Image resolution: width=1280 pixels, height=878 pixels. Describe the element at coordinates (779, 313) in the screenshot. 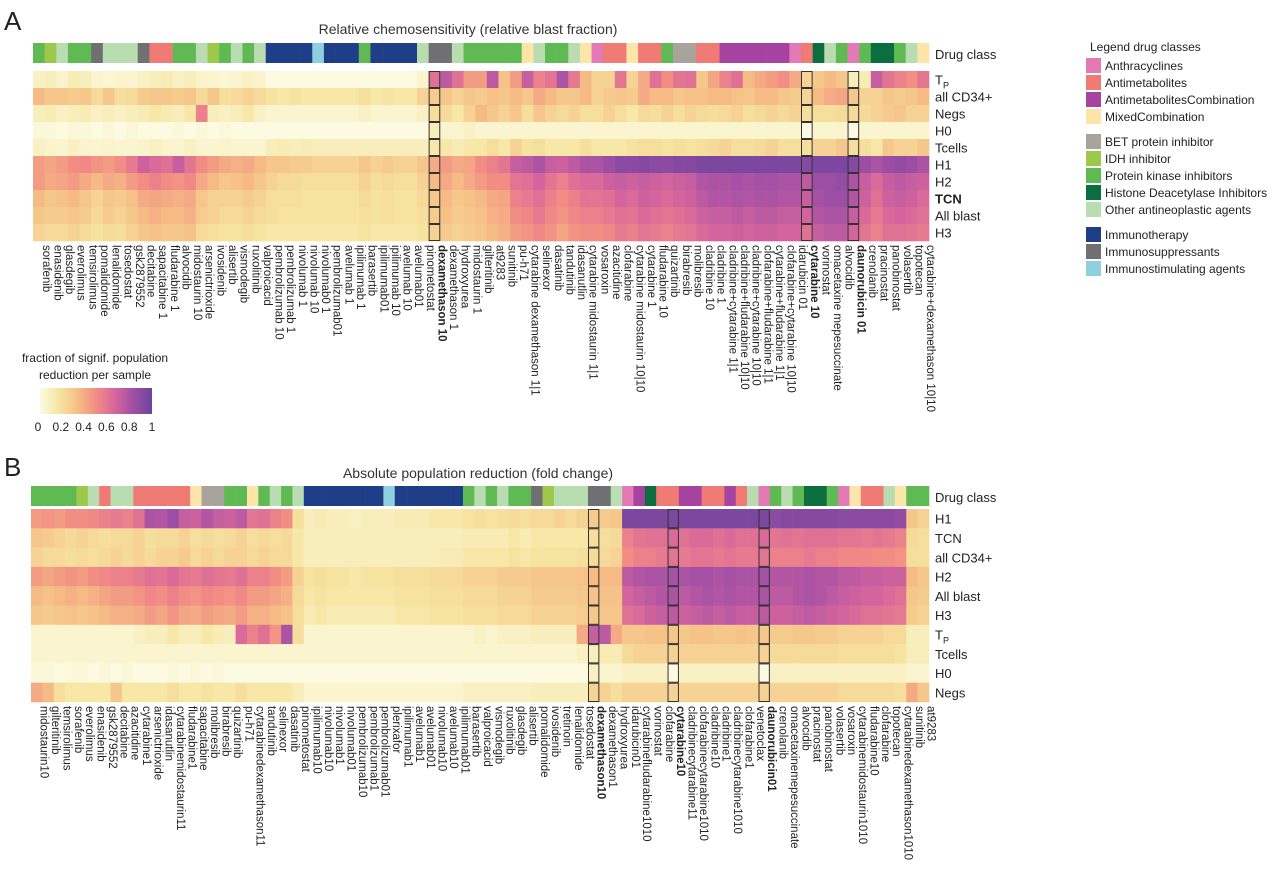

I see `column-label: cytarabine+fludarabine 1|1` at that location.